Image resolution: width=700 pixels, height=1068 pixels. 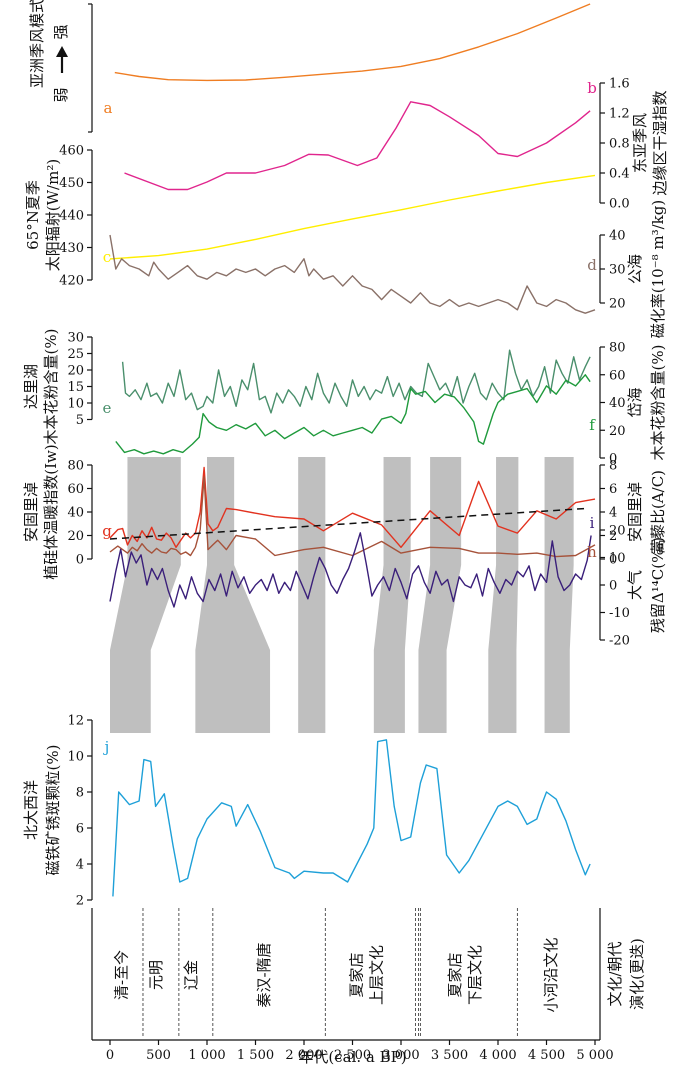 I want to click on x-tick-label: 3 000, so click(x=400, y=1055).